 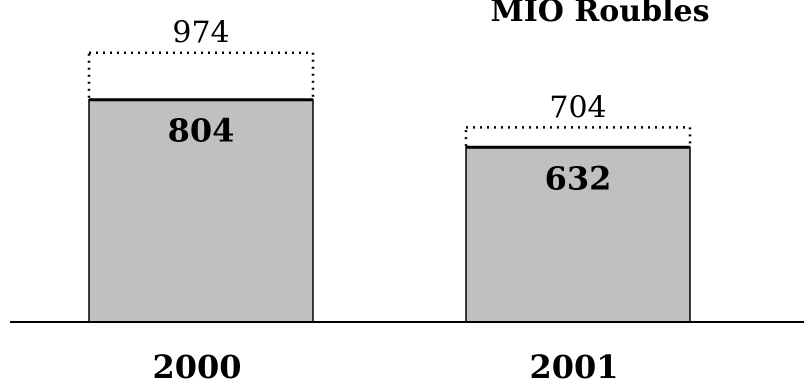 What do you see at coordinates (577, 107) in the screenshot?
I see `data-label-upper-2001: 704` at bounding box center [577, 107].